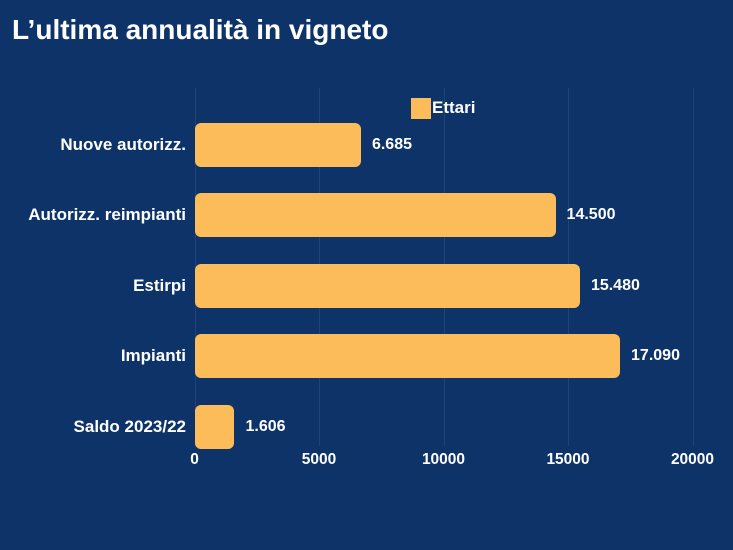  I want to click on x-tick-label-0: 0, so click(194, 459).